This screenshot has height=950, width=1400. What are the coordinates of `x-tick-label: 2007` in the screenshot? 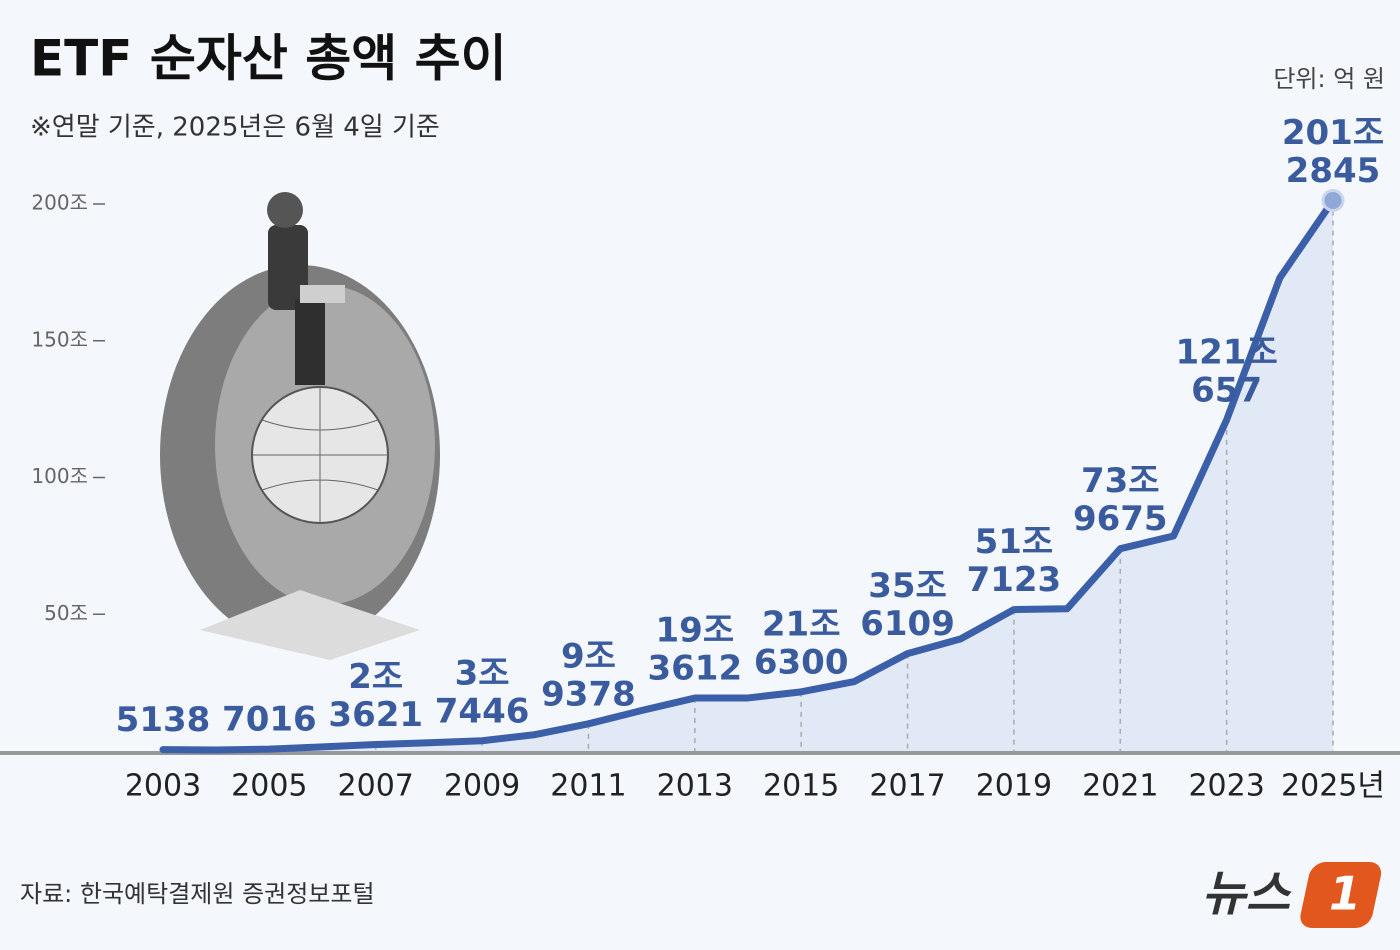 It's located at (376, 786).